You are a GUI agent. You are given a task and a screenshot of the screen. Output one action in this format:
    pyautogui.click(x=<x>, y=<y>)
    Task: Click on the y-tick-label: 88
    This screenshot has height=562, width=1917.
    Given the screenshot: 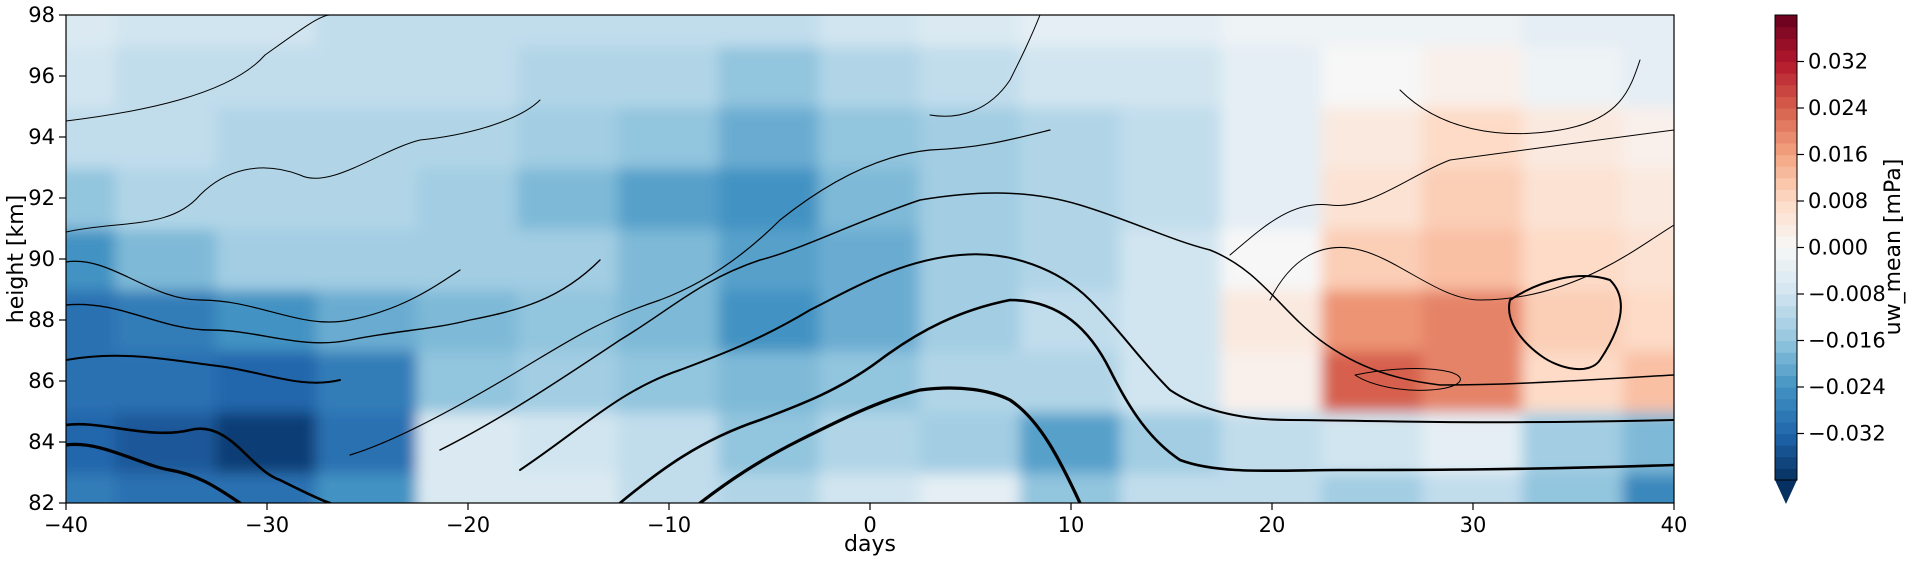 What is the action you would take?
    pyautogui.click(x=41, y=320)
    